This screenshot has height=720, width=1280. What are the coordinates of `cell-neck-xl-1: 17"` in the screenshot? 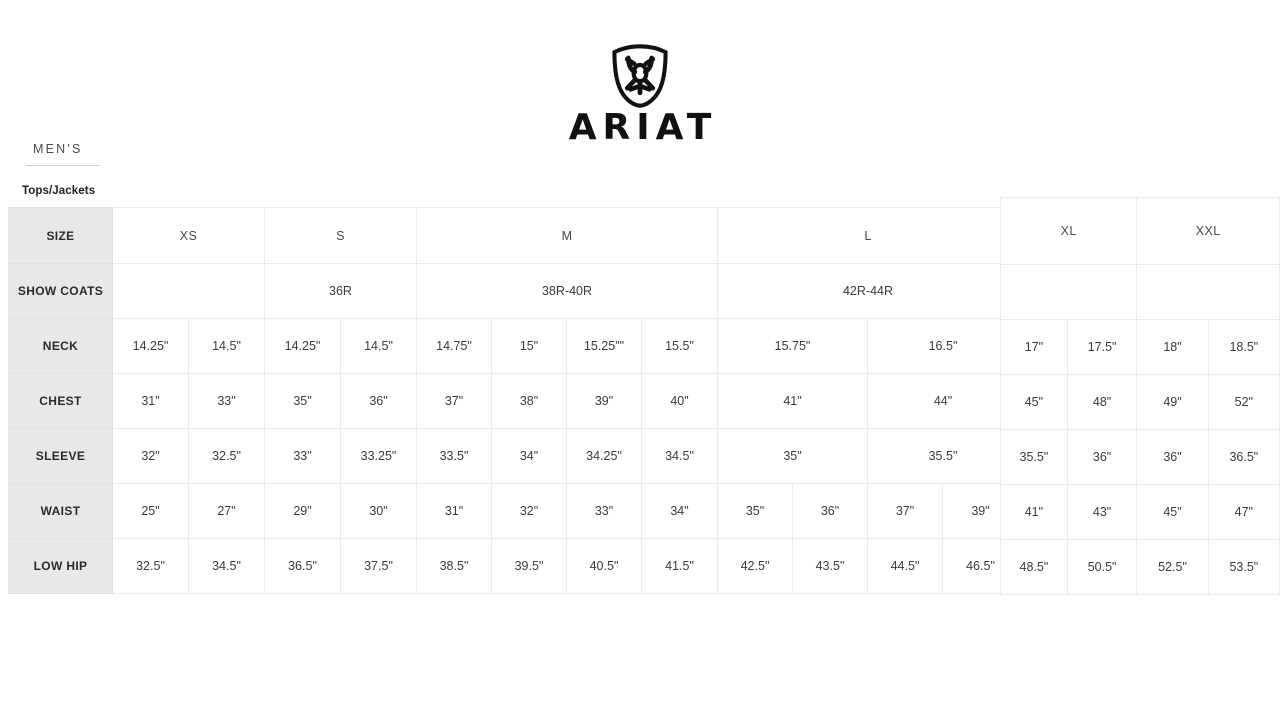 It's located at (1034, 347).